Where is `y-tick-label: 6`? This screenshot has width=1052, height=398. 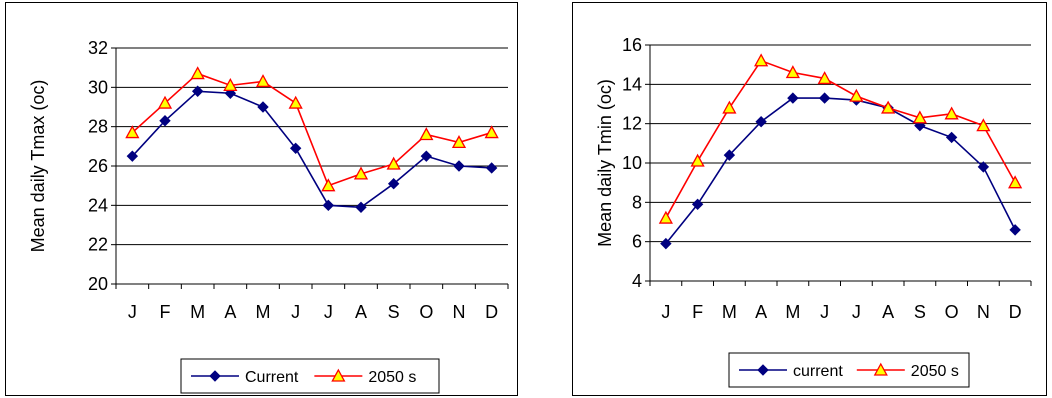 y-tick-label: 6 is located at coordinates (637, 242).